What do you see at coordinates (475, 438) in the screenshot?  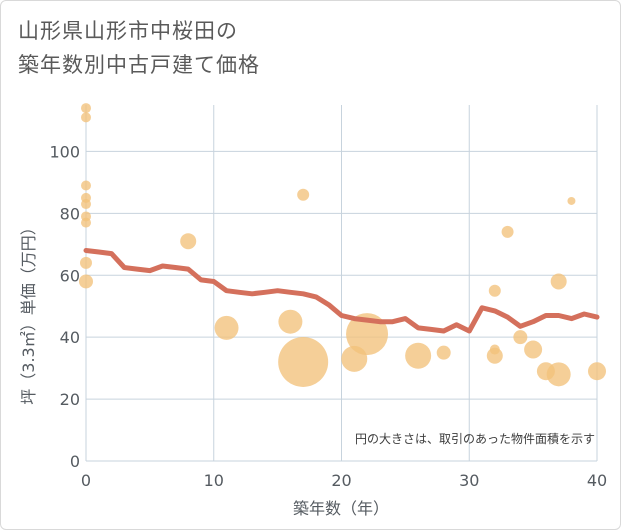 I see `bubble-size-note: 円の大きさは、取引のあった物件面積を示す` at bounding box center [475, 438].